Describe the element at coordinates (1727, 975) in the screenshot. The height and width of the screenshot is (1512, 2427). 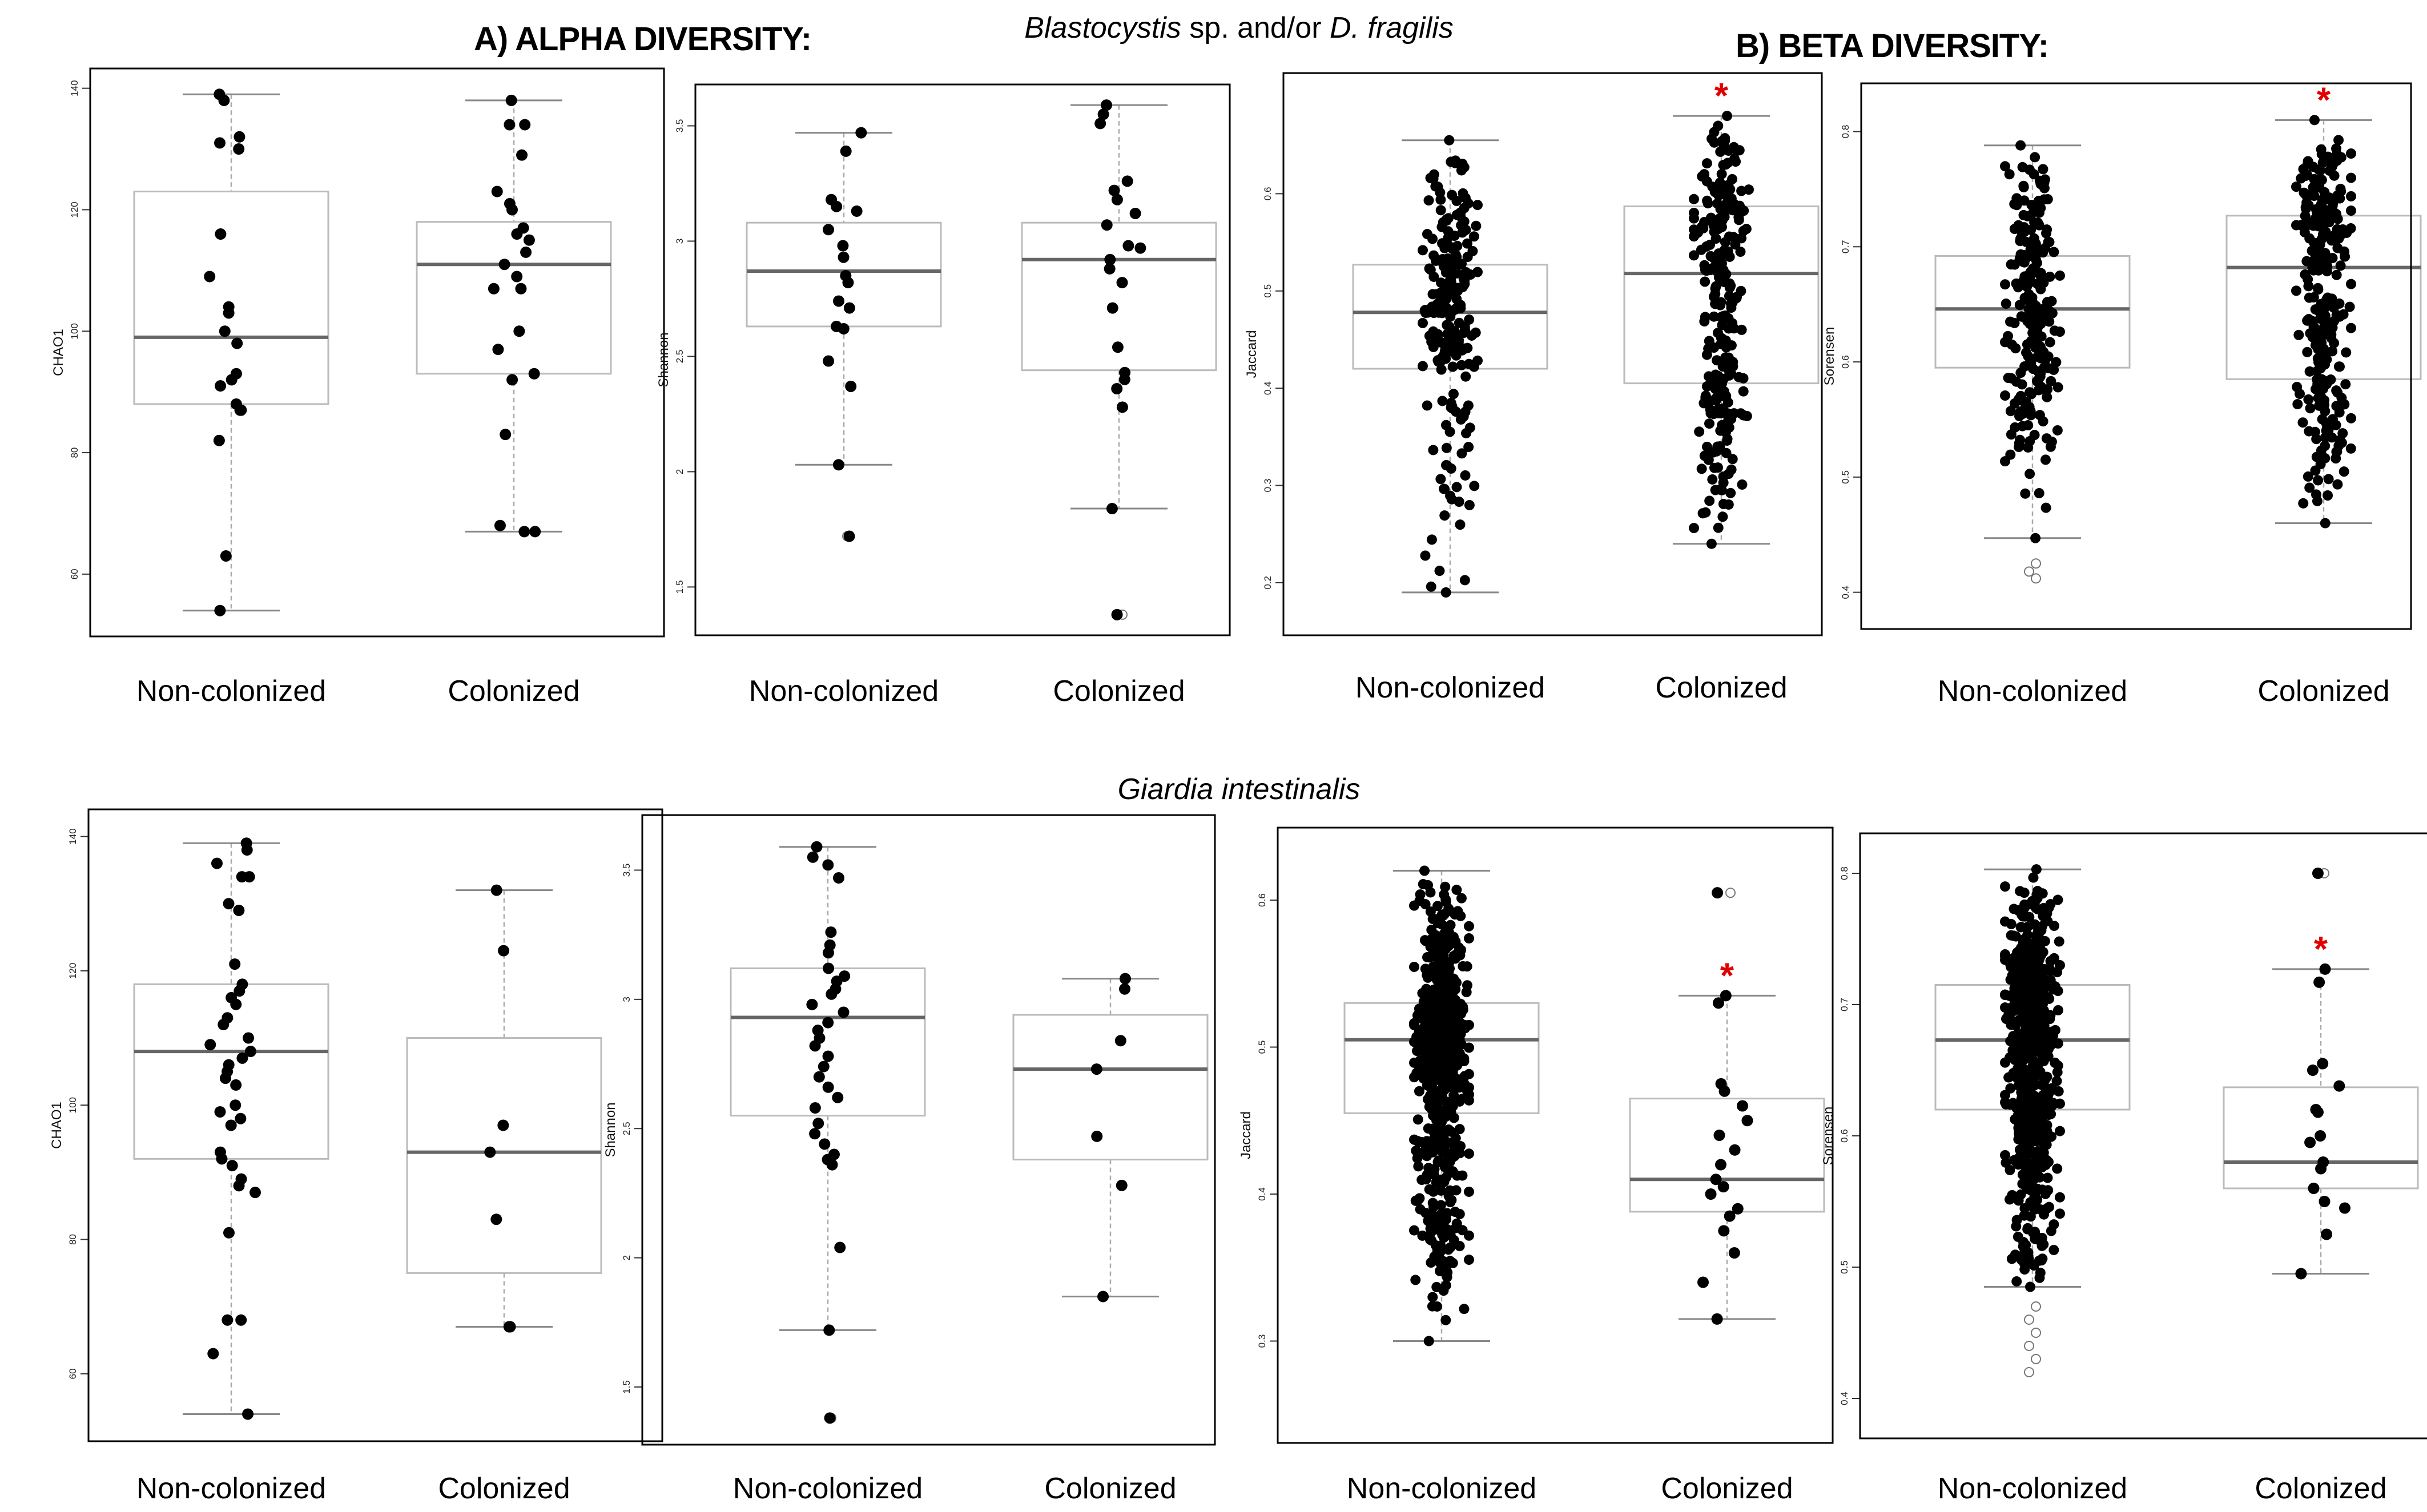
I see `significance-star: *` at that location.